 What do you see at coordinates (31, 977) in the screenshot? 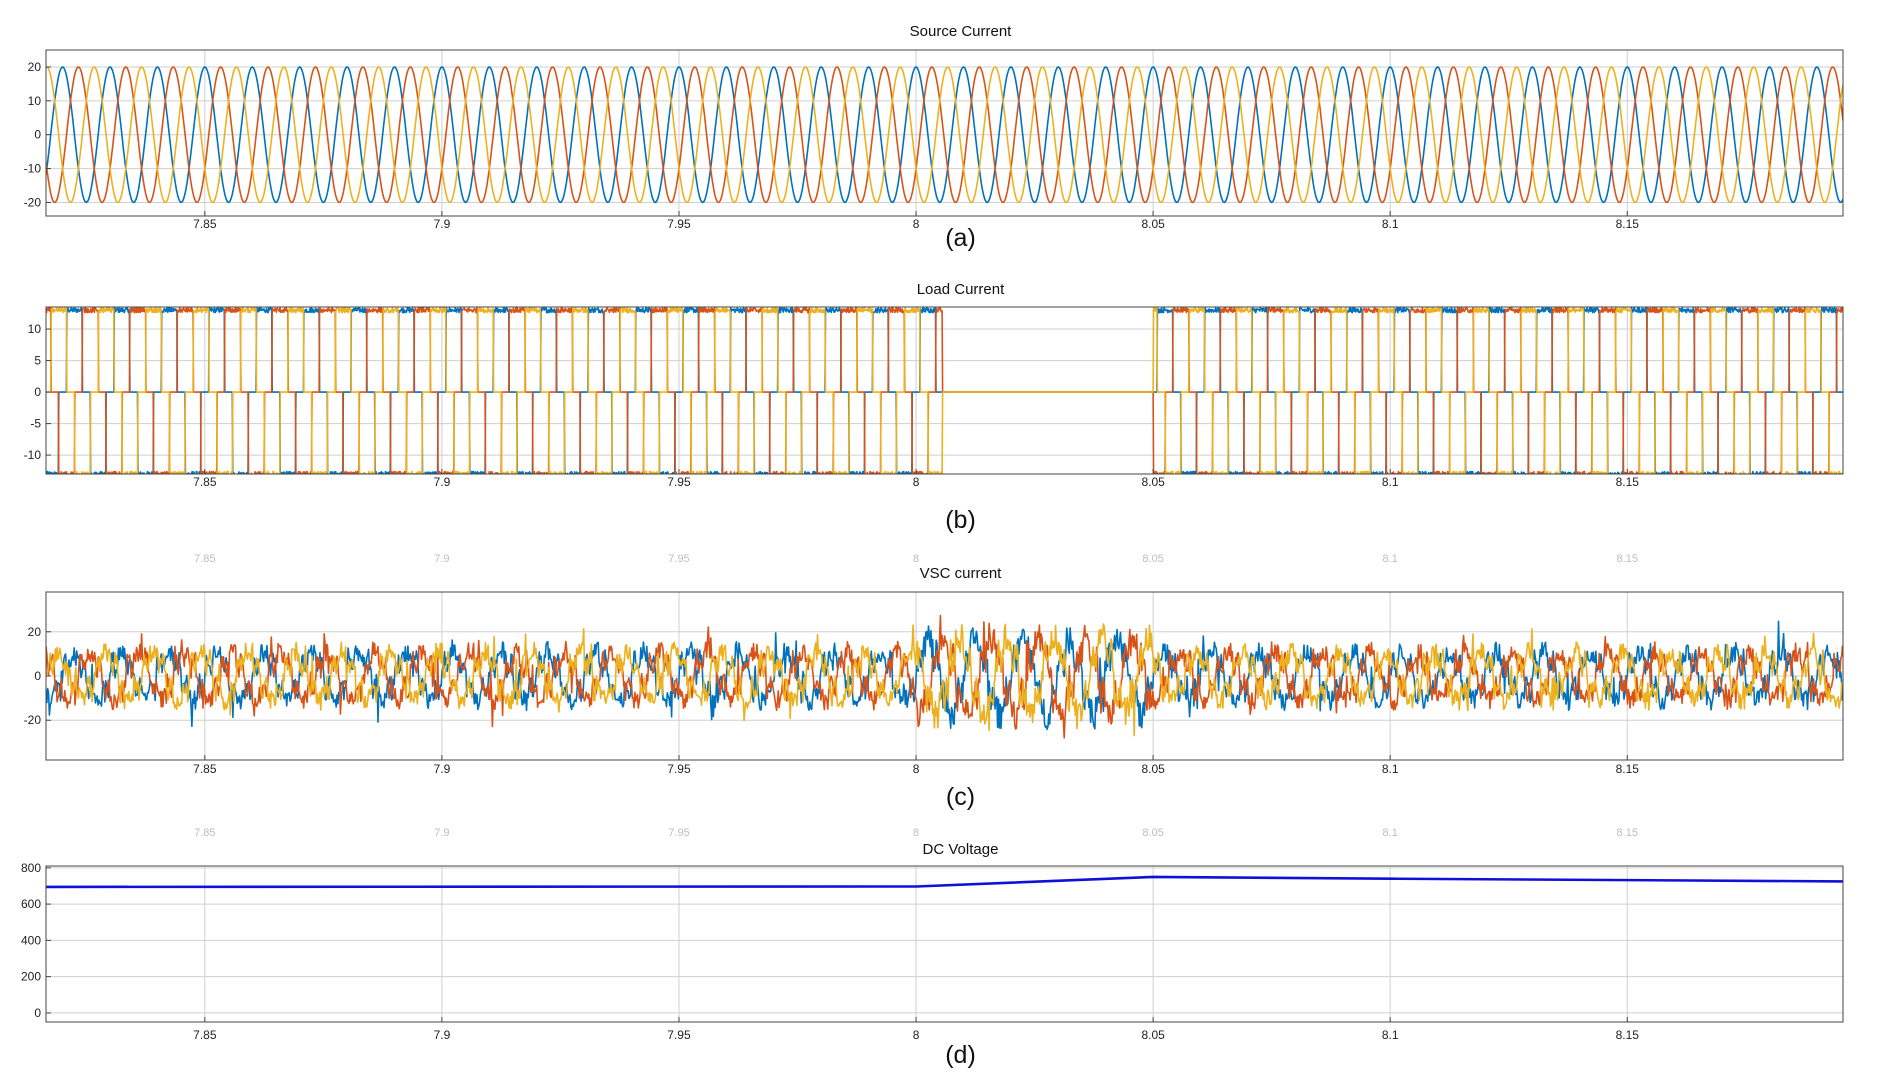
I see `y-tick-label: 200` at bounding box center [31, 977].